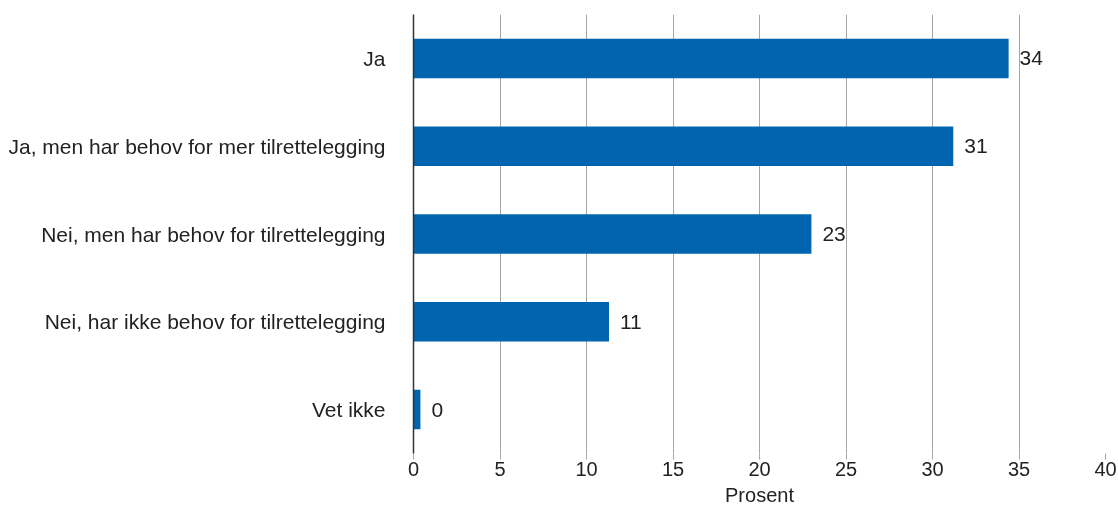 The height and width of the screenshot is (515, 1118). I want to click on x-axis-title: Prosent, so click(760, 494).